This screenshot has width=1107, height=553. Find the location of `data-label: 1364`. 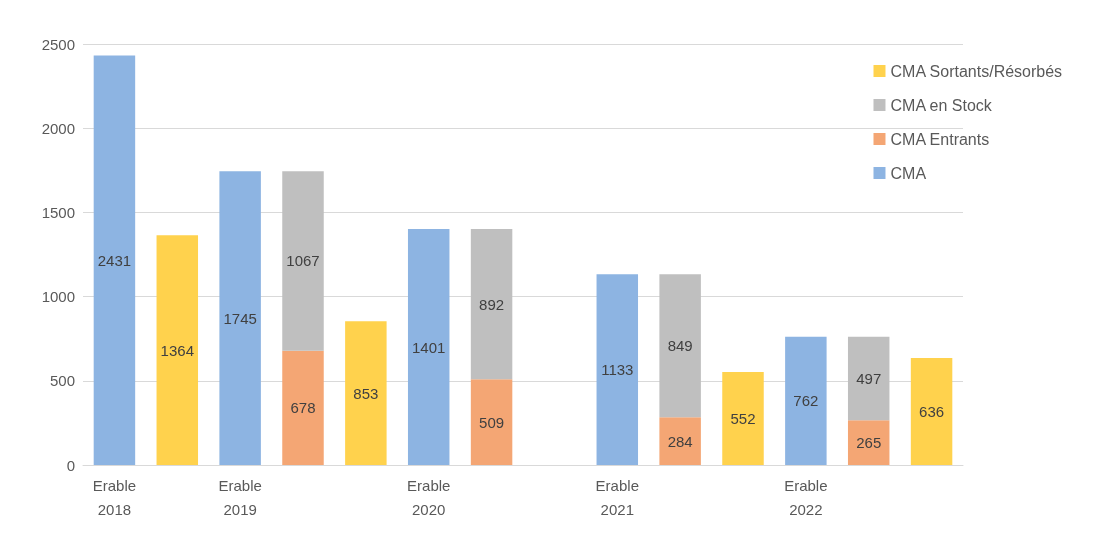

data-label: 1364 is located at coordinates (177, 350).